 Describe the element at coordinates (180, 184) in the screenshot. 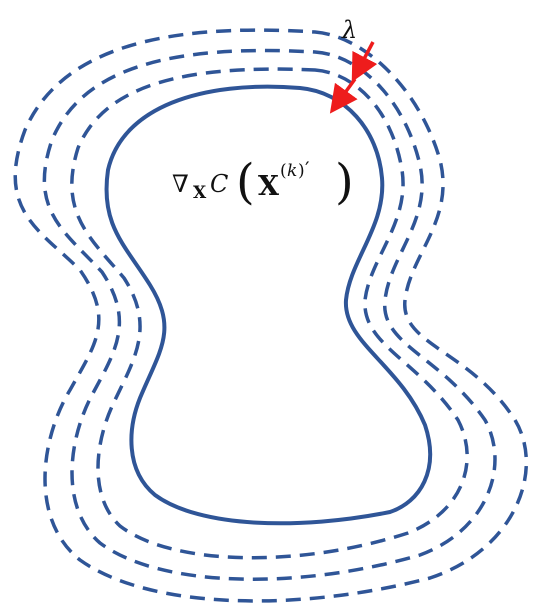

I see `nabla-symbol: ∇` at that location.